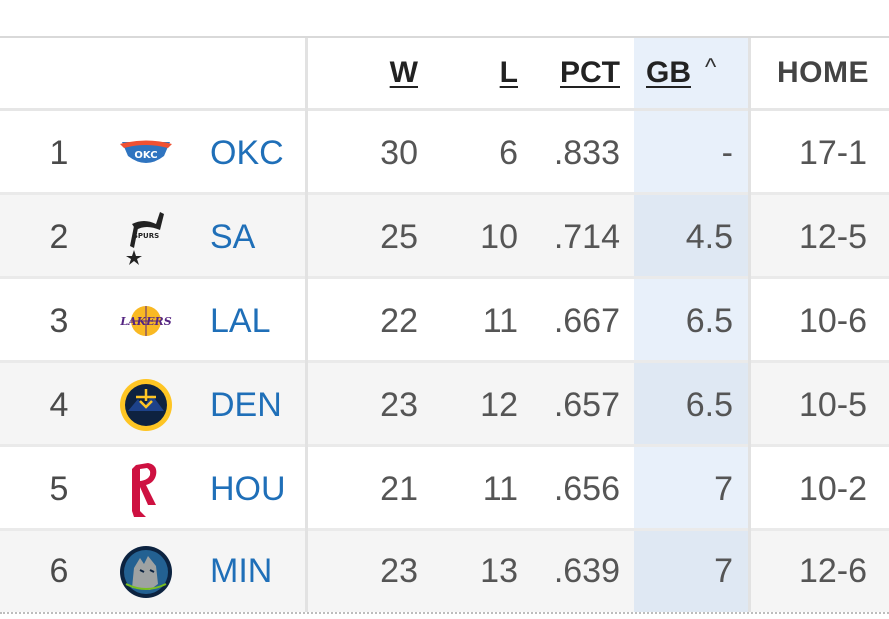 This screenshot has height=619, width=889. What do you see at coordinates (832, 404) in the screenshot?
I see `home-record-cell: 10-5` at bounding box center [832, 404].